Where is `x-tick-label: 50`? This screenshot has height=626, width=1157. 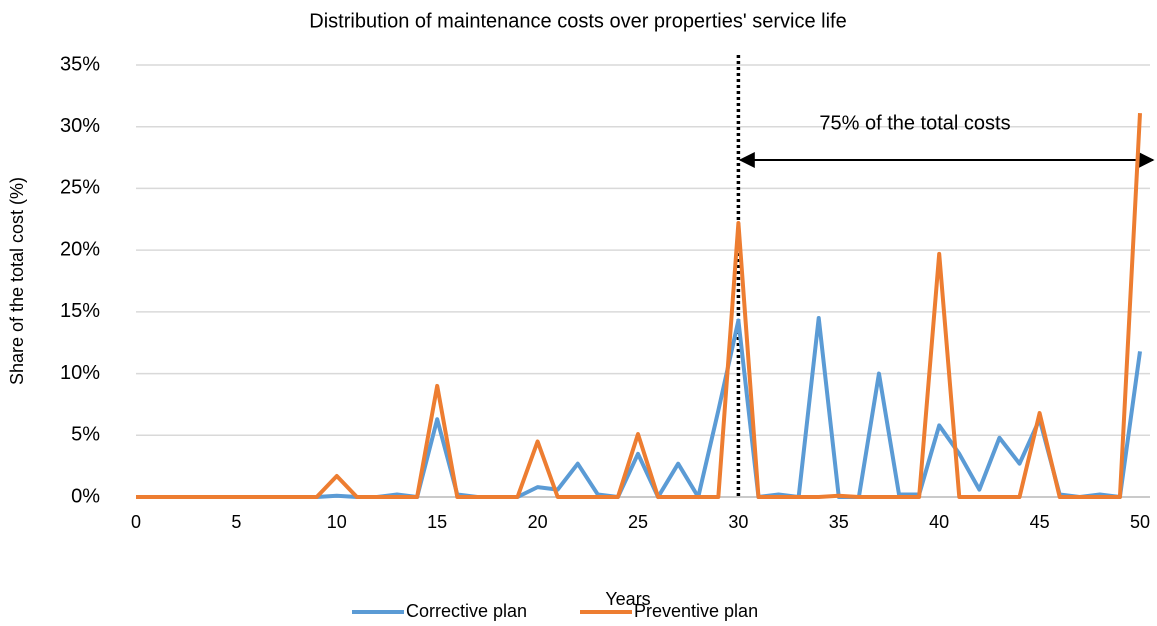
x-tick-label: 50 is located at coordinates (1140, 522).